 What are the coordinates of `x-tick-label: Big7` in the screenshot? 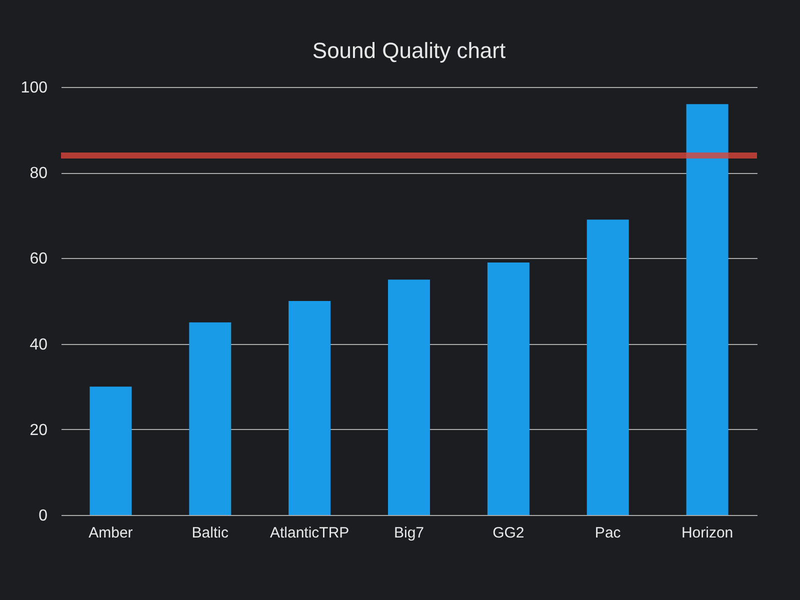 It's located at (409, 533).